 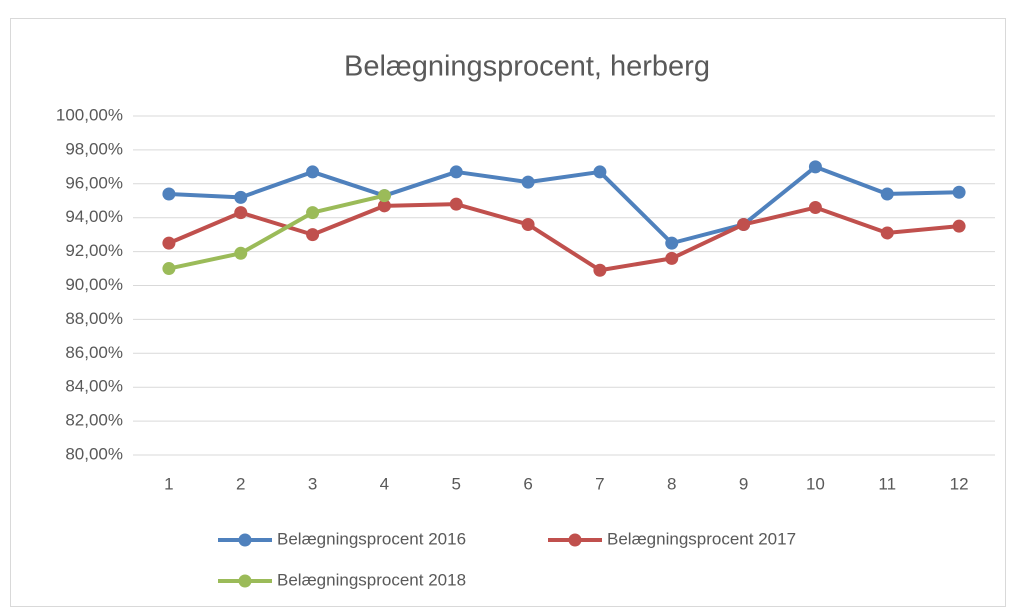 I want to click on y-tick-label: 96,00%, so click(x=94, y=182).